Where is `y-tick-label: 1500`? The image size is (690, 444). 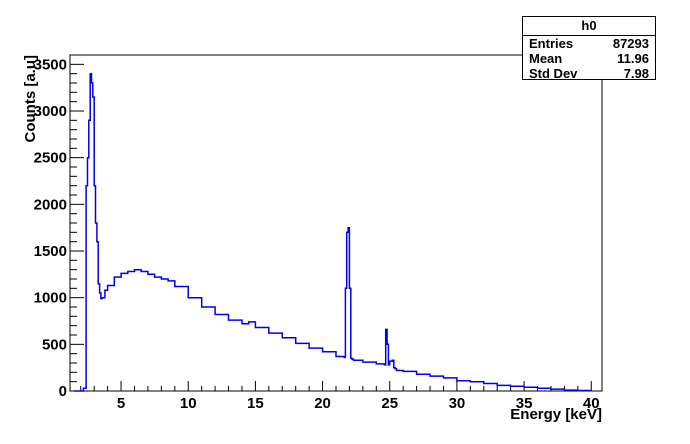
y-tick-label: 1500 is located at coordinates (50, 251).